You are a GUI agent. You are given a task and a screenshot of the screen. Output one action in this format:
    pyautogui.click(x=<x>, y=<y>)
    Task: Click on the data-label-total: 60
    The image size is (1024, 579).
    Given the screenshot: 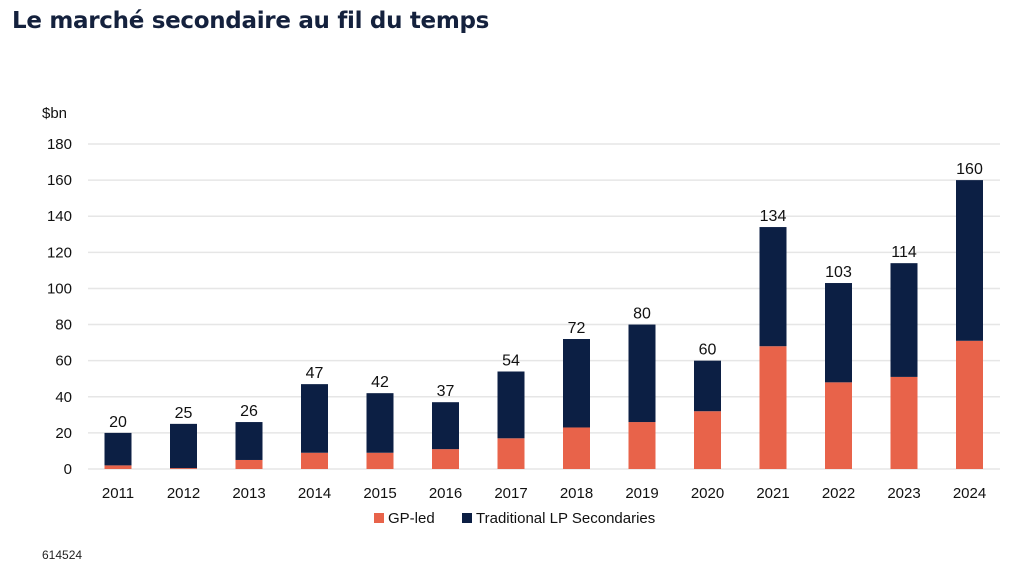 What is the action you would take?
    pyautogui.click(x=708, y=350)
    